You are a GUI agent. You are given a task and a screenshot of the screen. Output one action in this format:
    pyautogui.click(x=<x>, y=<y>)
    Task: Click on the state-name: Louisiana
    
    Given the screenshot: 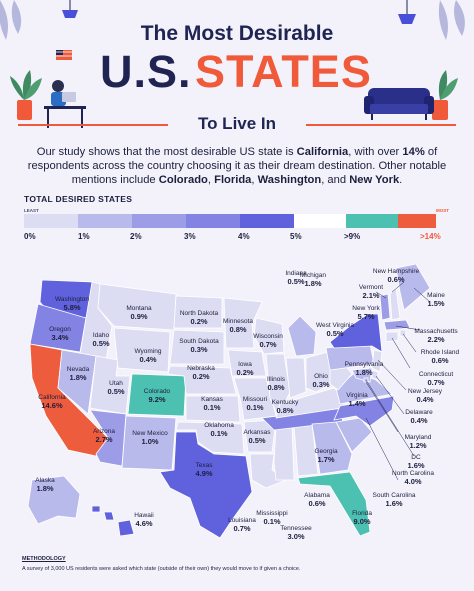 What is the action you would take?
    pyautogui.click(x=242, y=520)
    